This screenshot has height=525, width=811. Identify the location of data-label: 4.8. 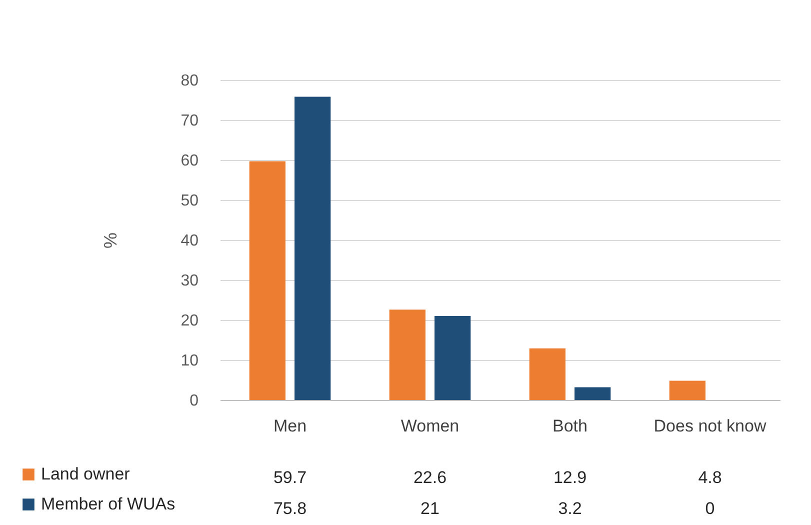
(710, 477).